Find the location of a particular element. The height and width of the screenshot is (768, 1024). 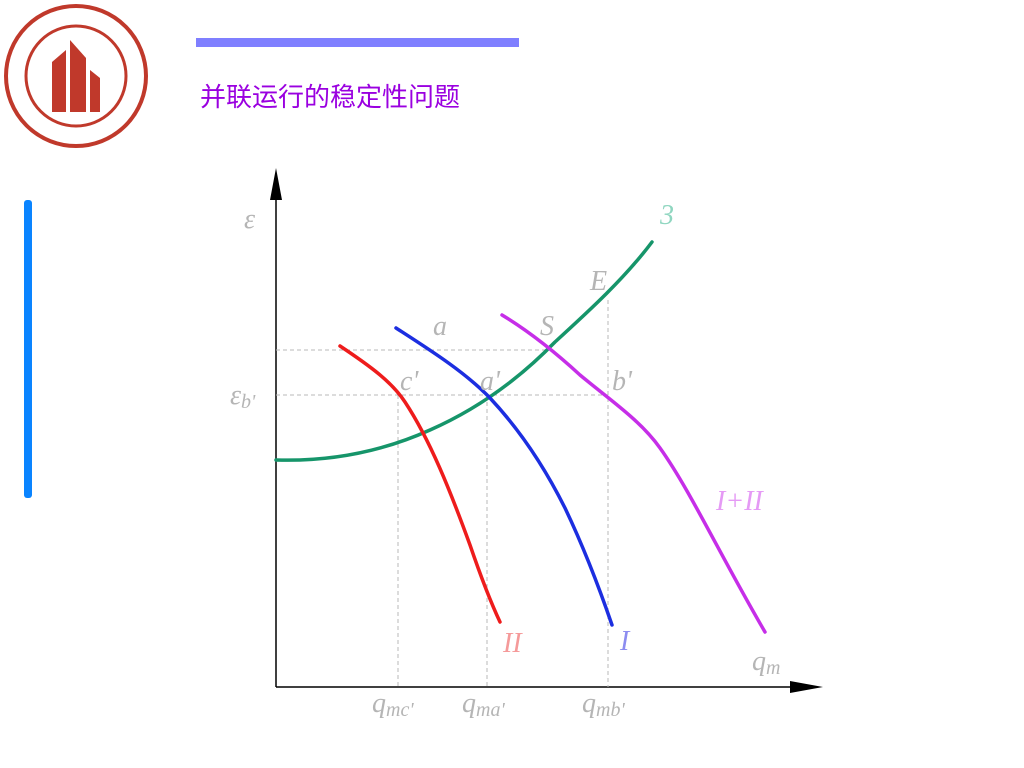

curve-i-plus-ii is located at coordinates (633, 473).